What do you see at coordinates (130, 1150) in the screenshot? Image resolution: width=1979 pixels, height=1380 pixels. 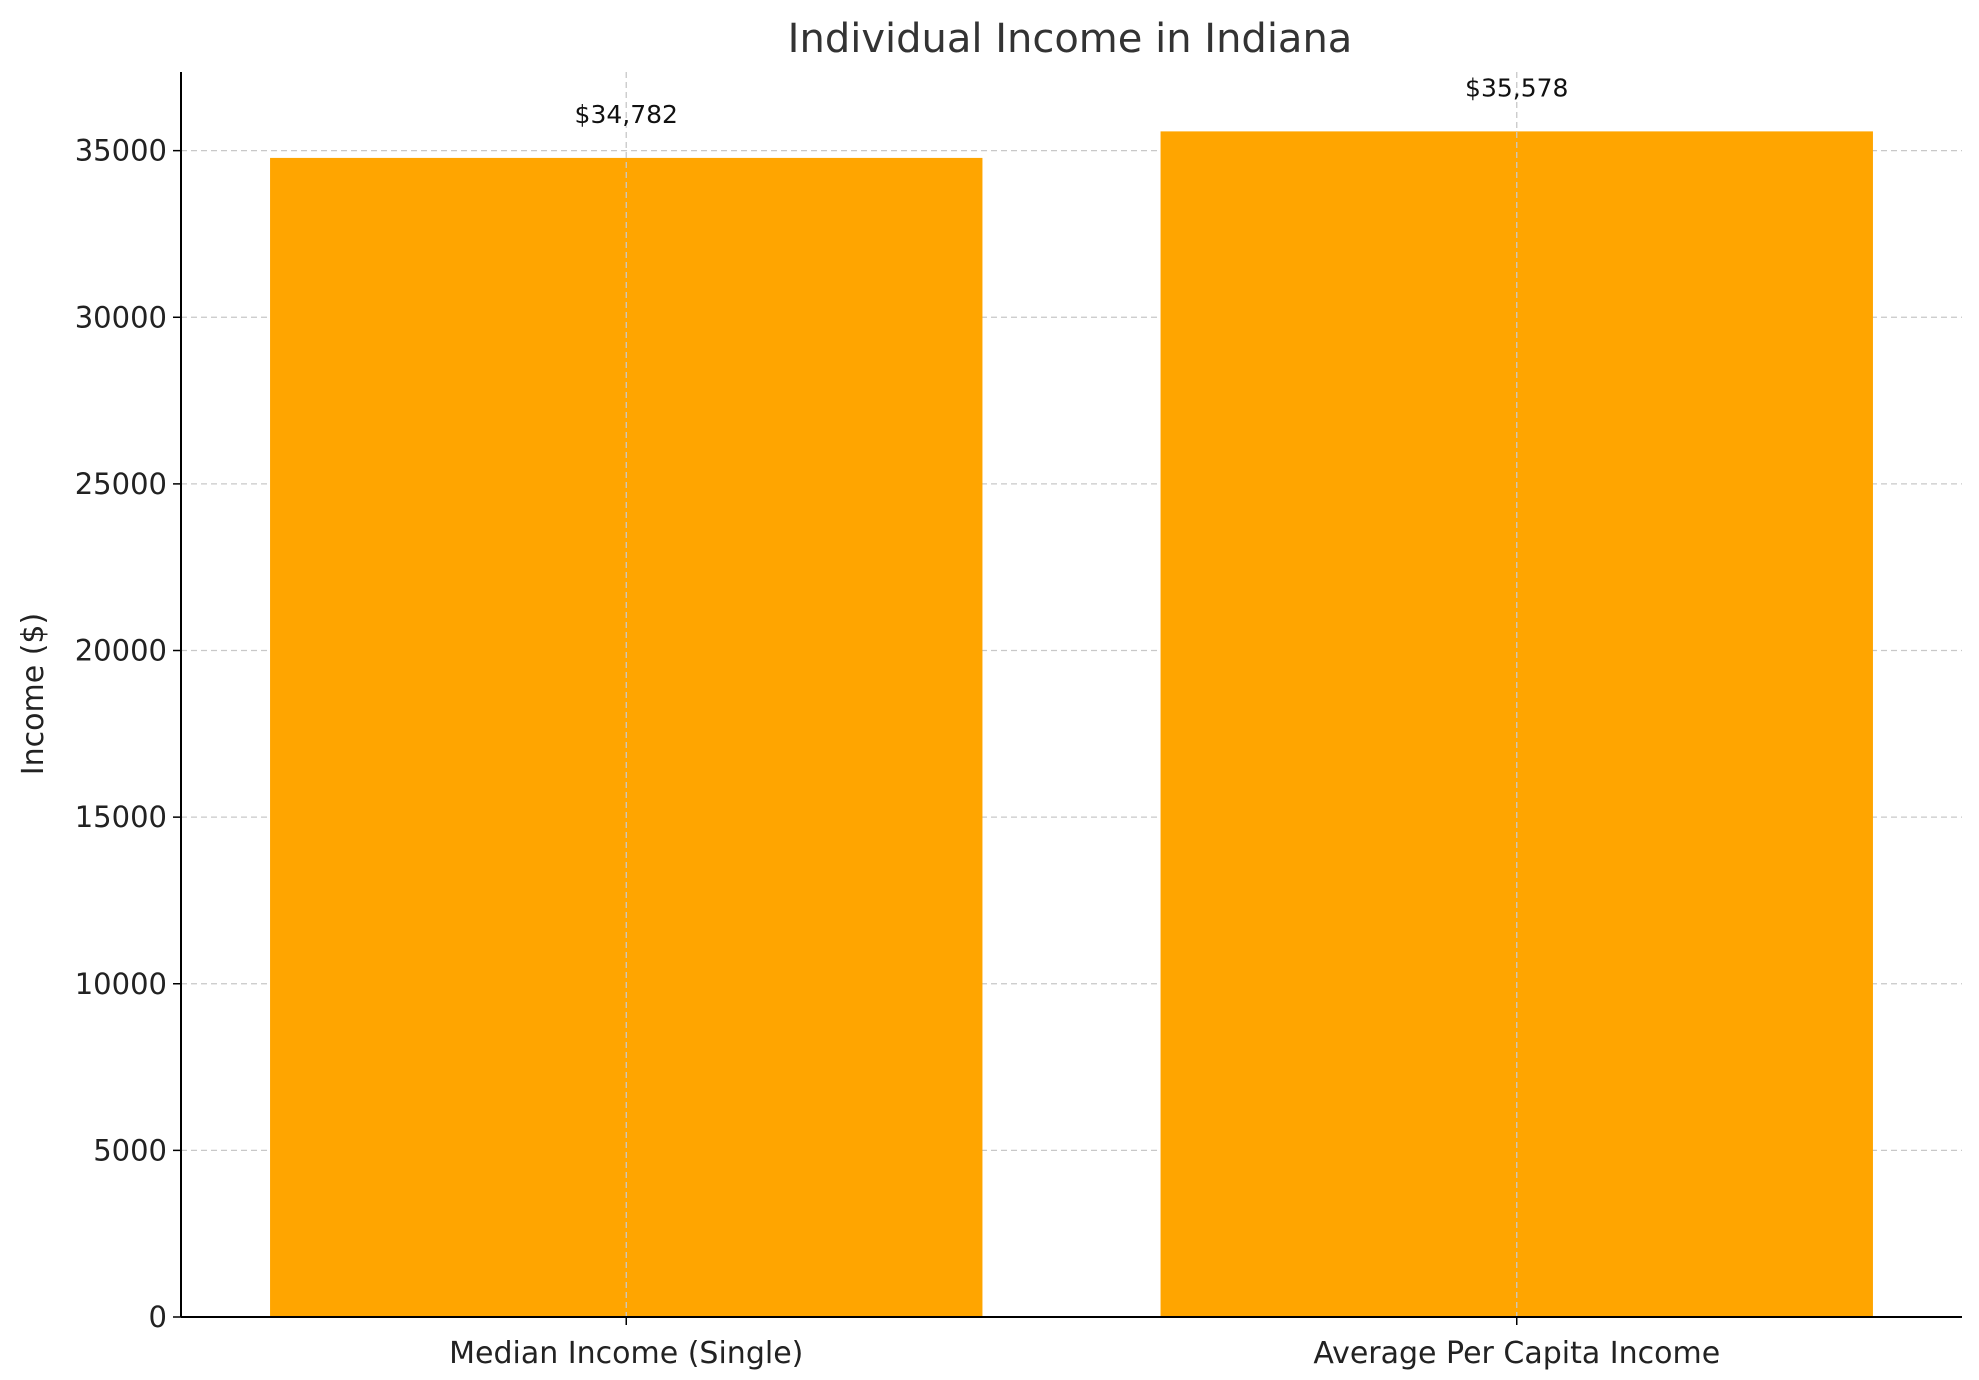 I see `y-tick-label: 5000` at bounding box center [130, 1150].